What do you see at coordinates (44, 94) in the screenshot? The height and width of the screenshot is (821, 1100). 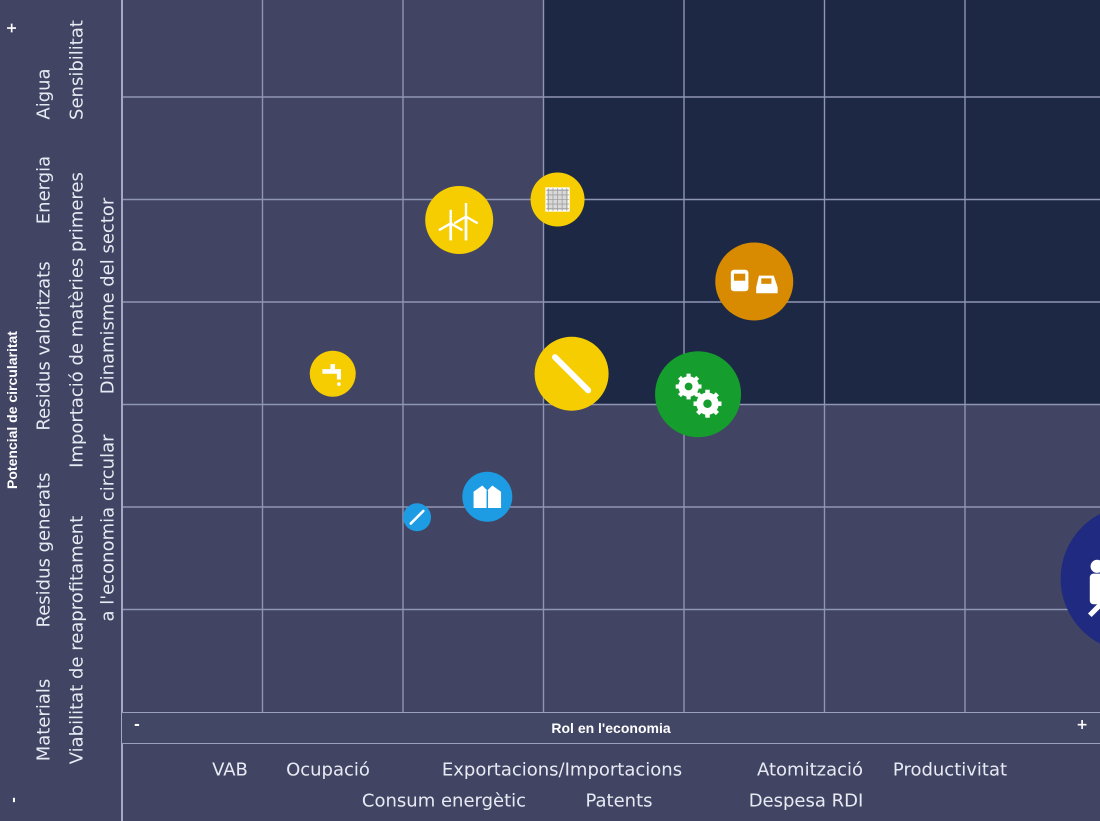 I see `y-criterion: Aigua` at bounding box center [44, 94].